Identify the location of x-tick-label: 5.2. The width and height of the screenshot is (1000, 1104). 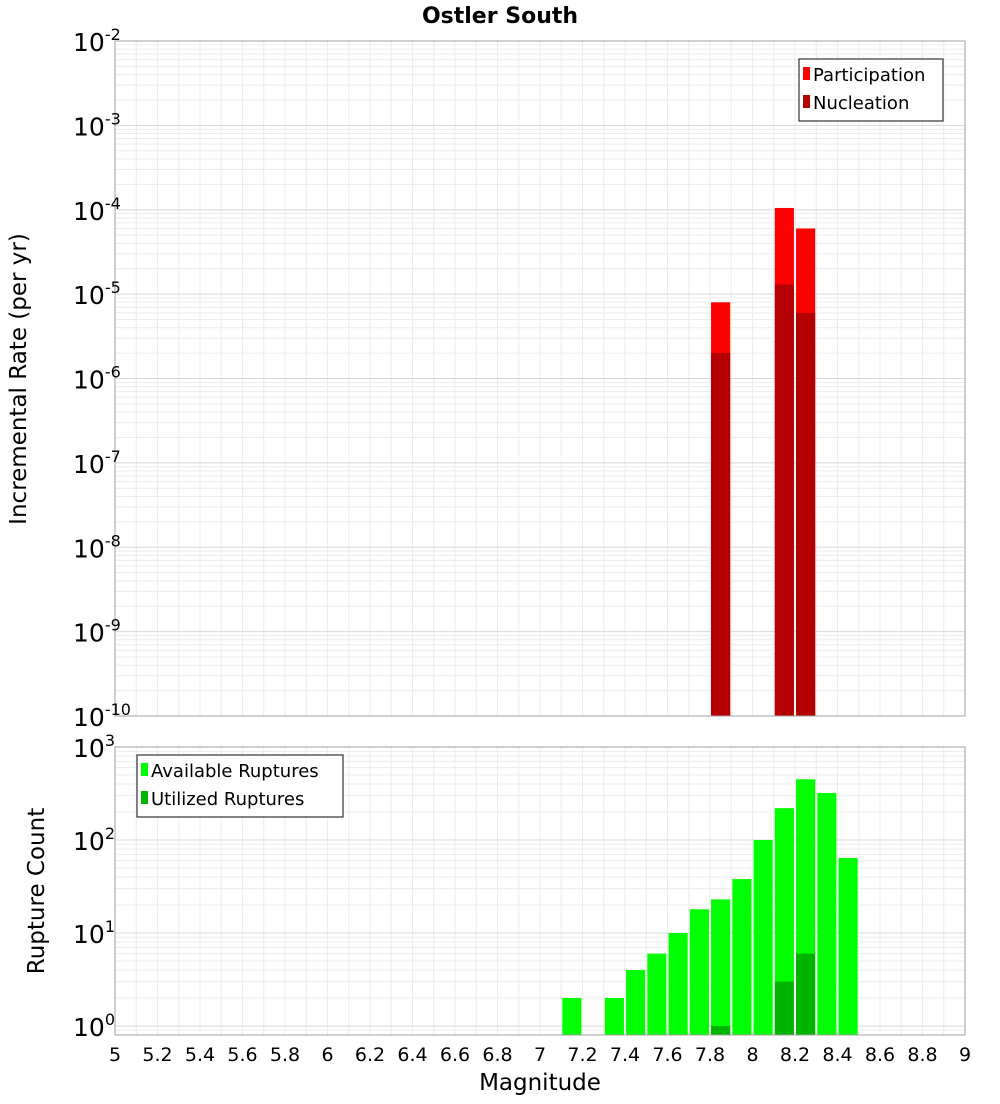
(157, 1055).